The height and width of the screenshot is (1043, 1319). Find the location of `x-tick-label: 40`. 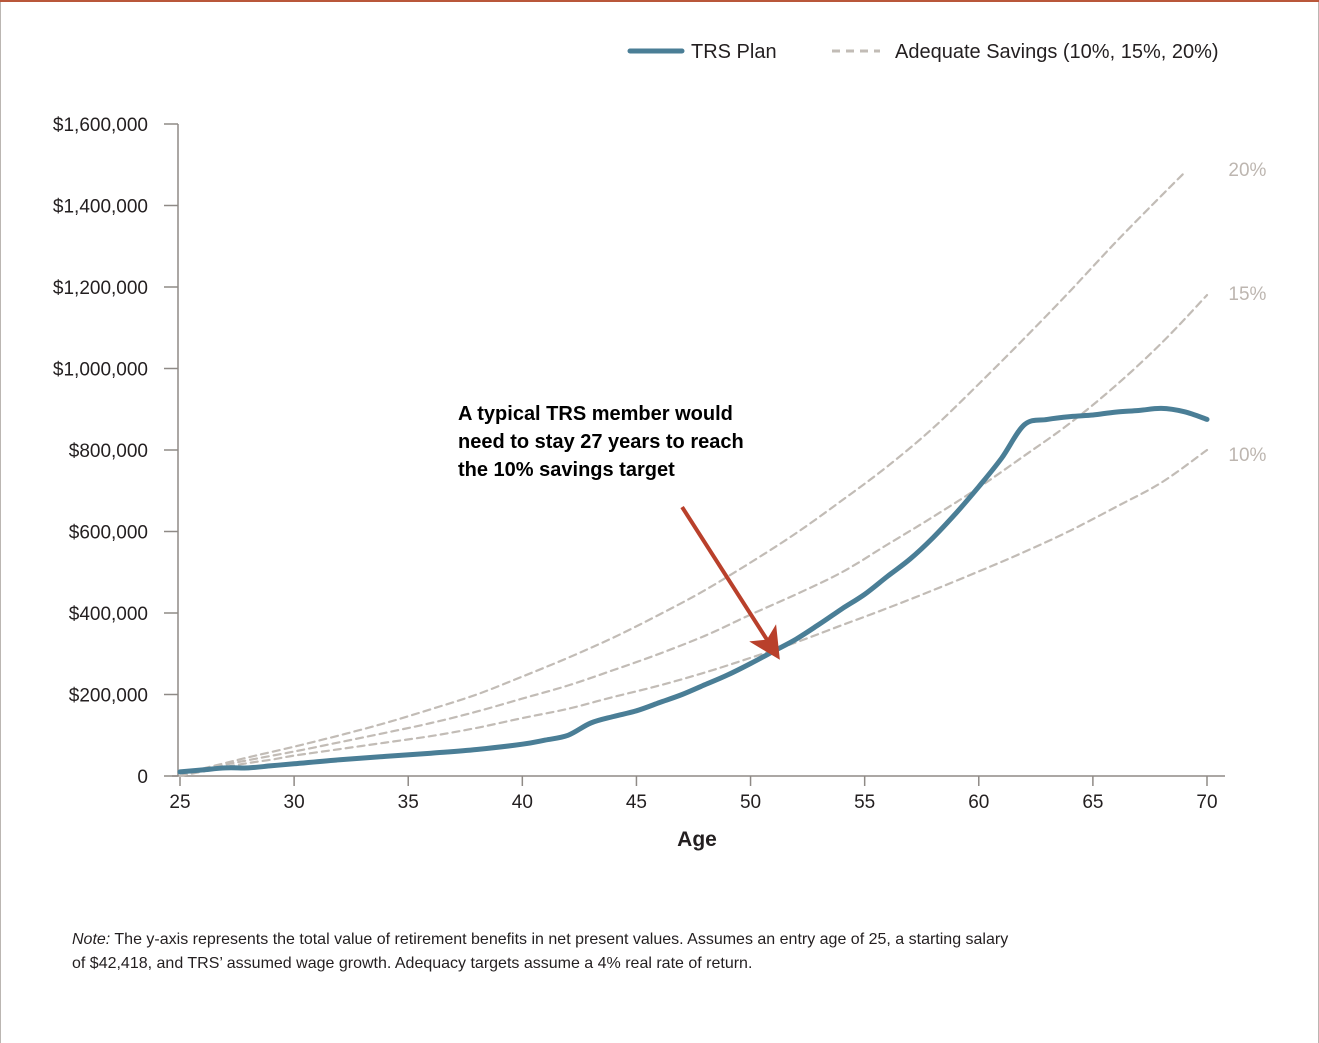

x-tick-label: 40 is located at coordinates (522, 802).